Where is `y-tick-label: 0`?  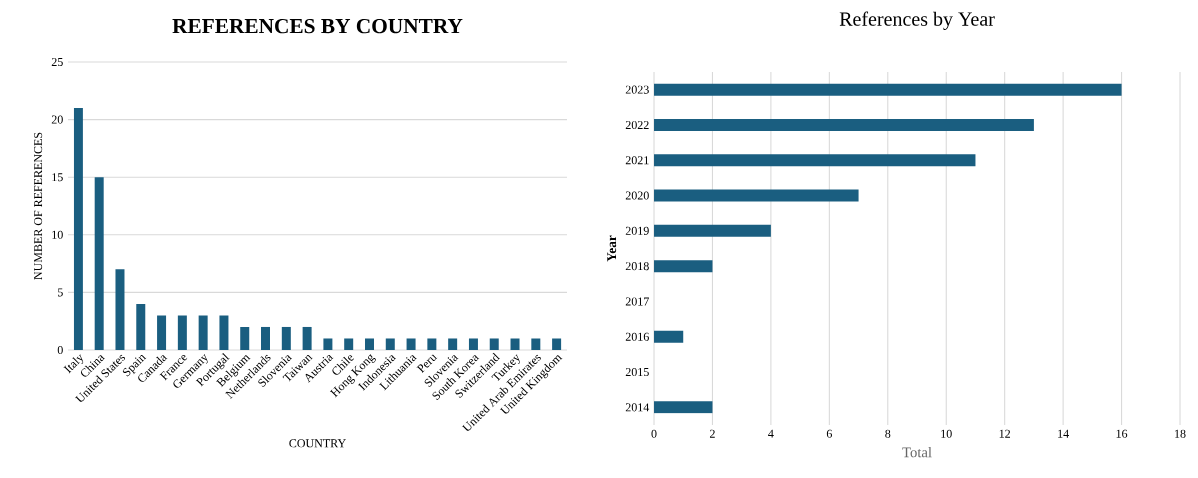
y-tick-label: 0 is located at coordinates (60, 350).